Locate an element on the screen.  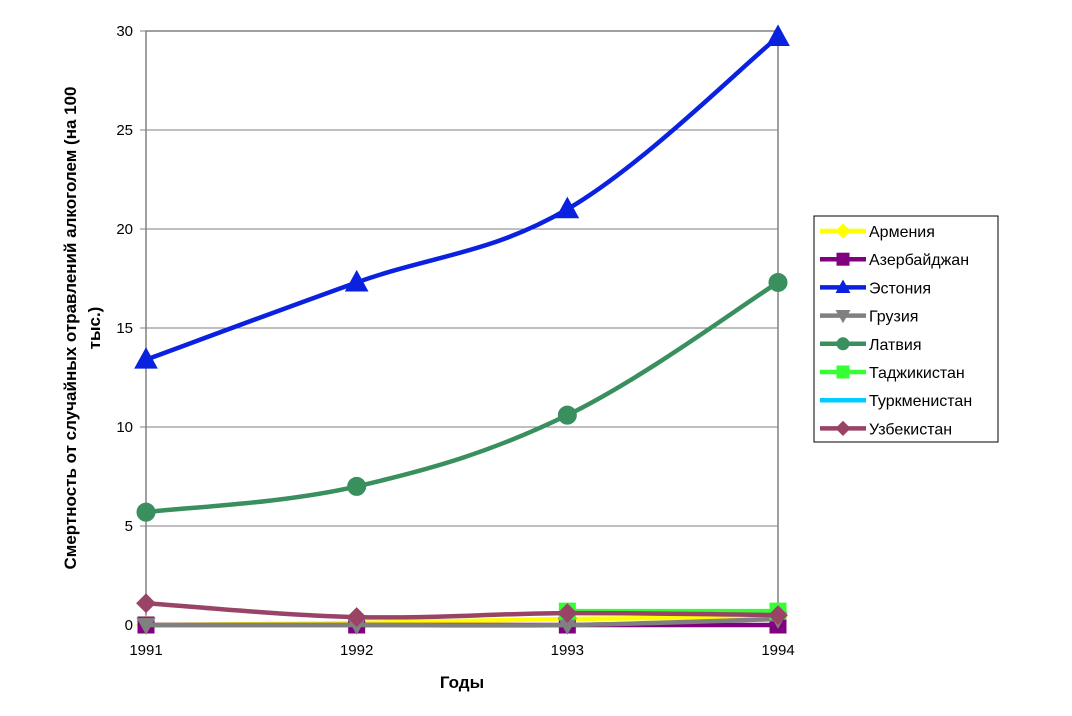
y-axis-ticks: 0 5 10 15 20 25 30 is located at coordinates (131, 328).